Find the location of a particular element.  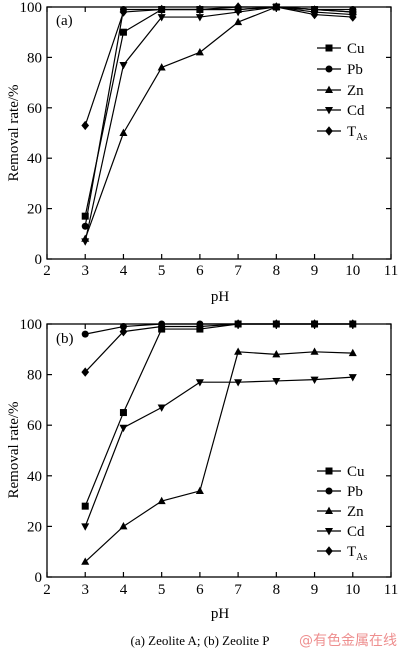

x-tick-label: 9 is located at coordinates (315, 271).